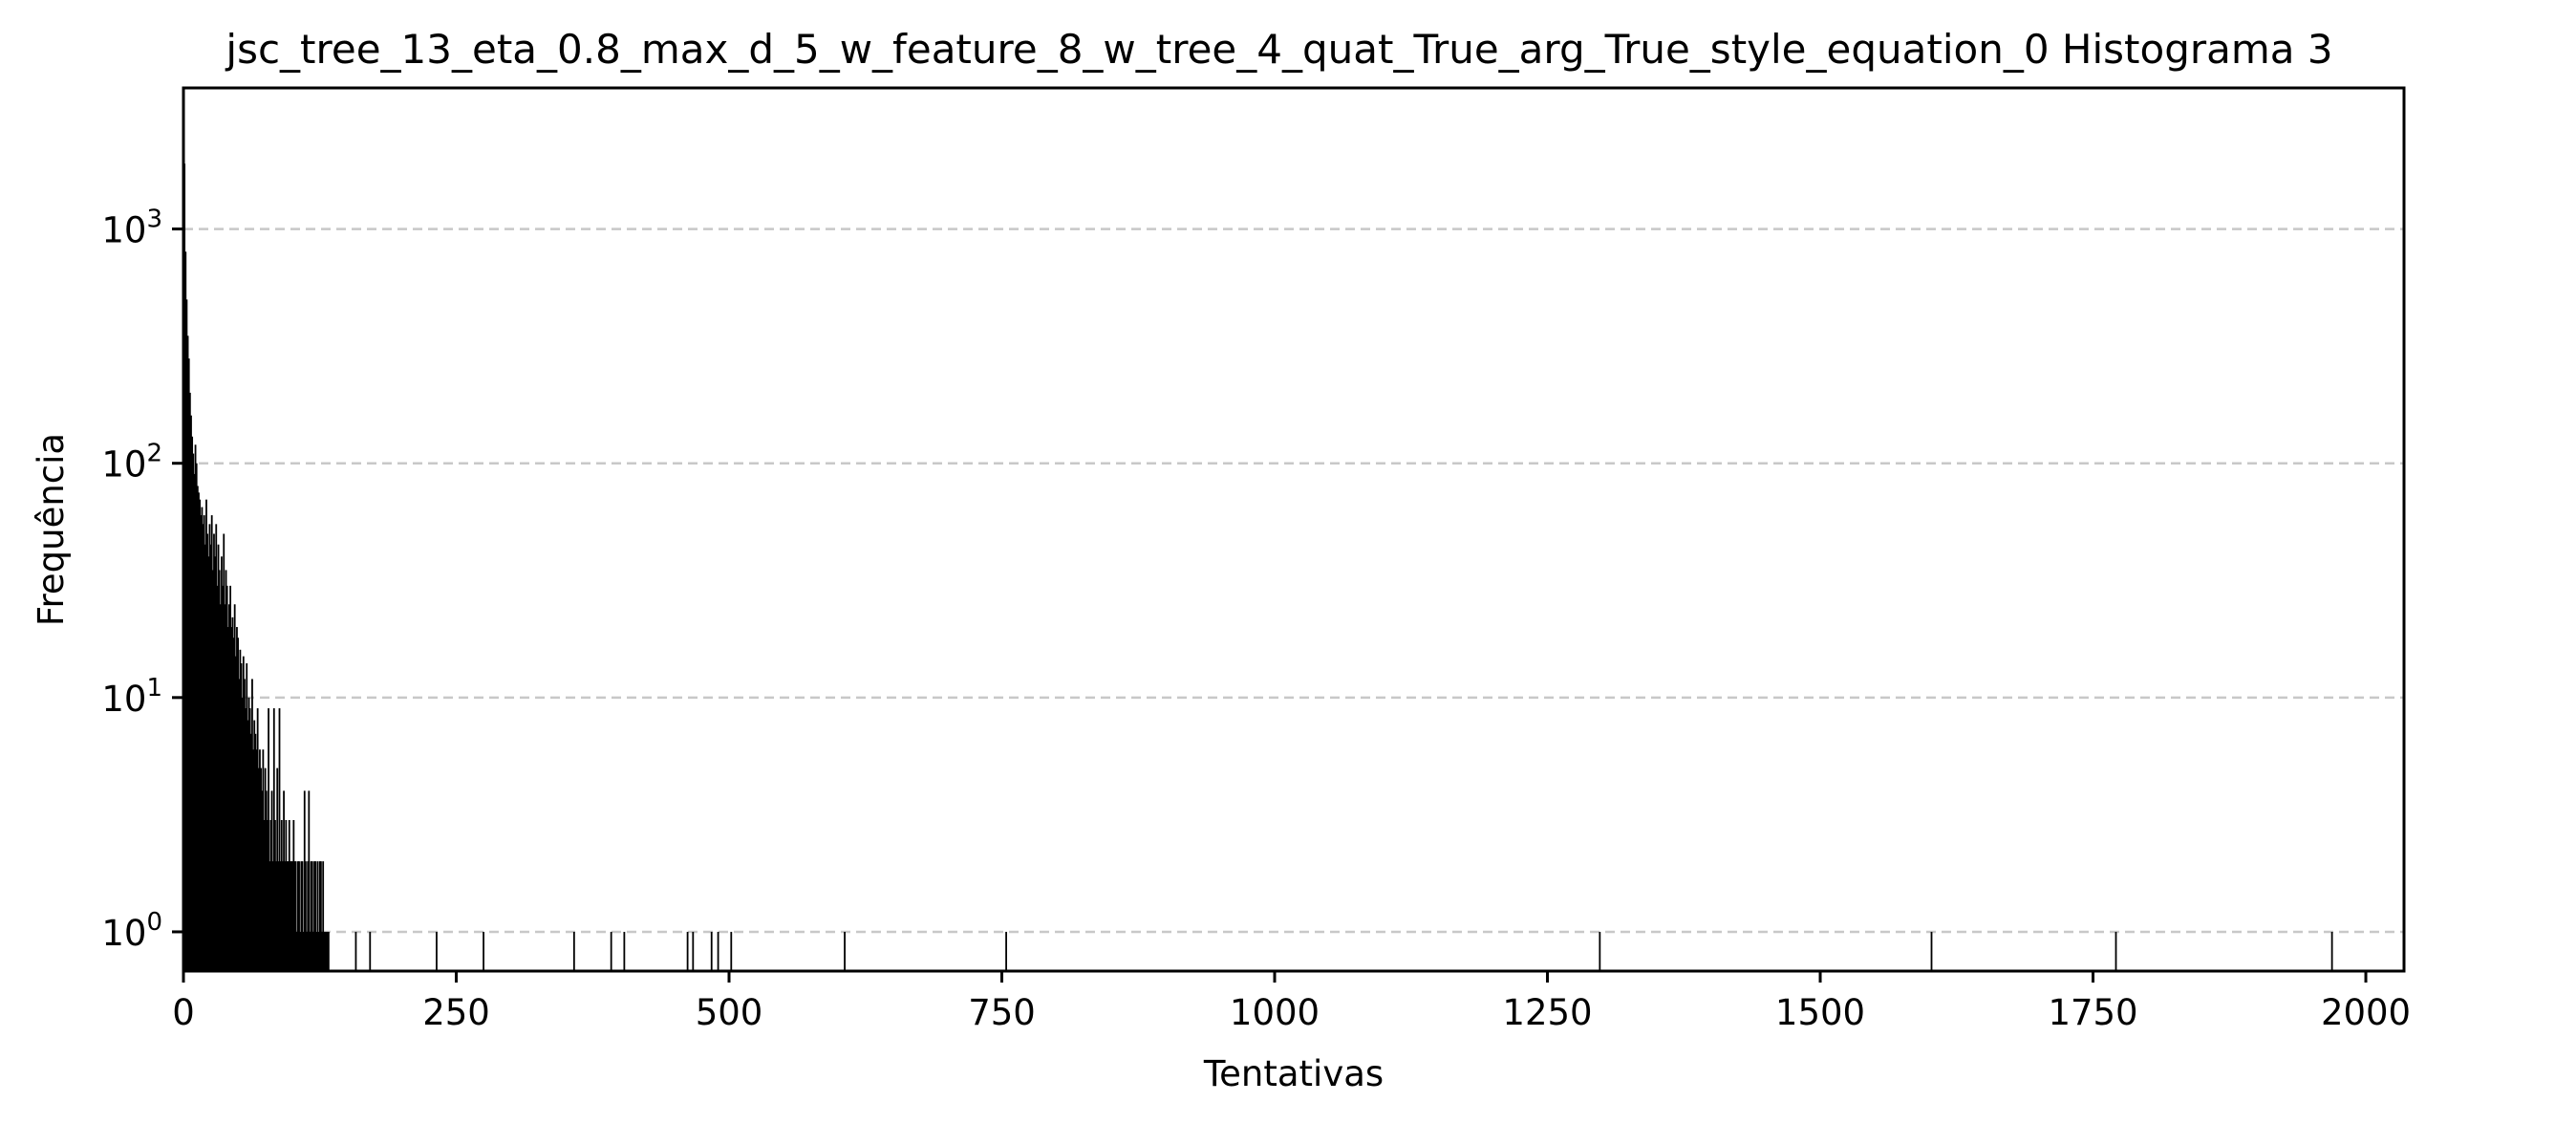 The width and height of the screenshot is (2576, 1124). What do you see at coordinates (131, 463) in the screenshot?
I see `y-tick-label: 10²` at bounding box center [131, 463].